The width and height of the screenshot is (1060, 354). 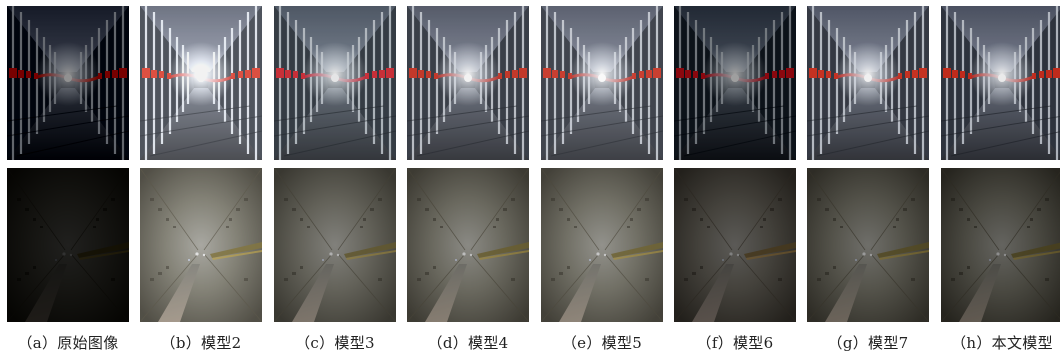 What do you see at coordinates (201, 343) in the screenshot?
I see `panel-caption: （b）模型2` at bounding box center [201, 343].